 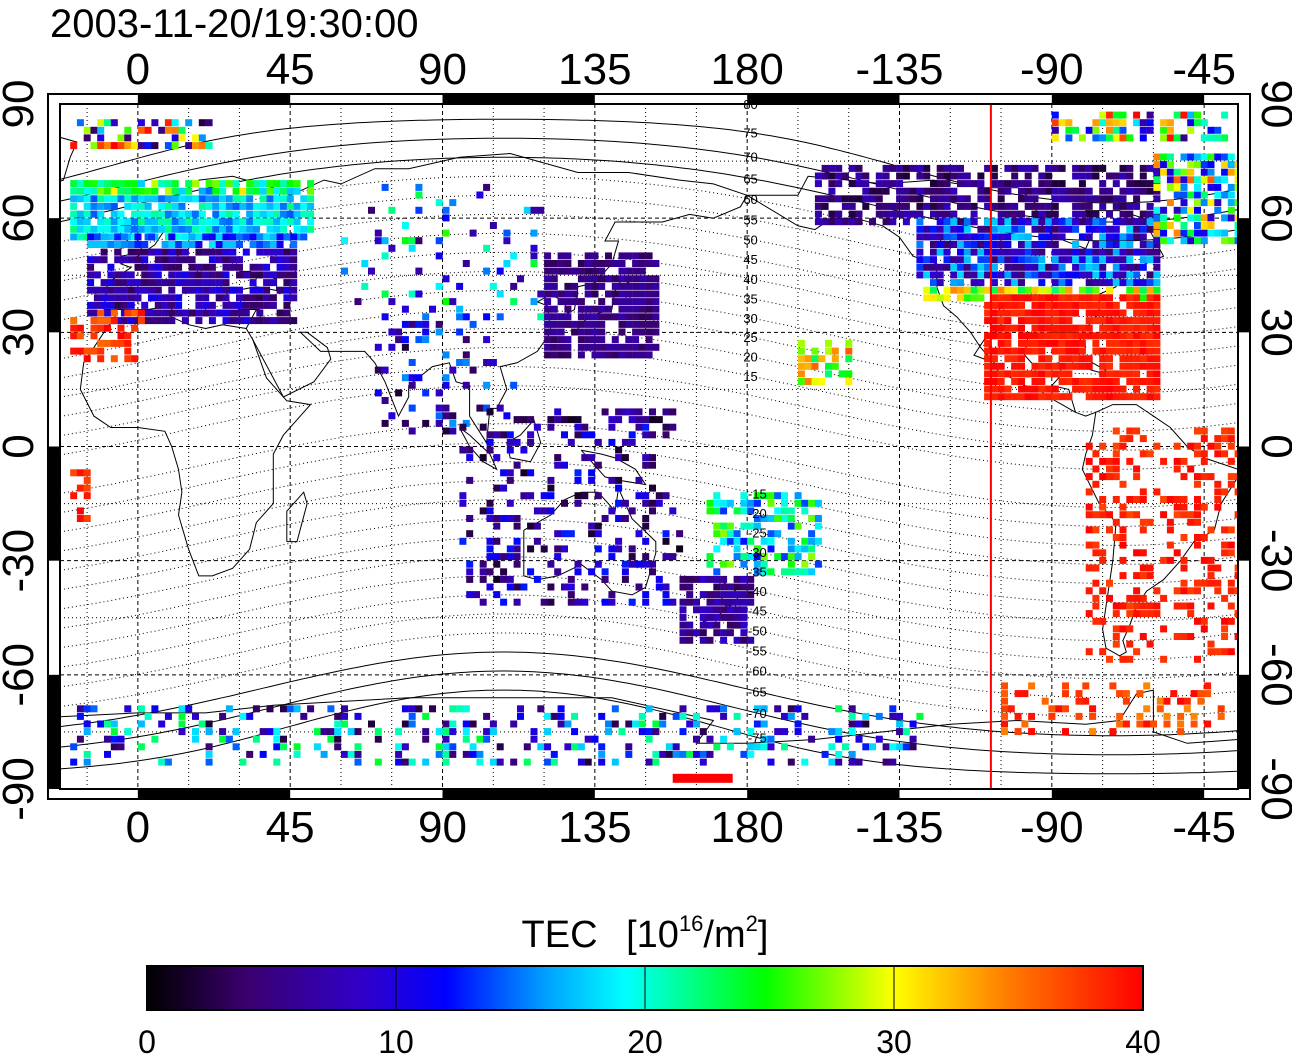 I want to click on left-latitude-tick: 60, so click(x=21, y=218).